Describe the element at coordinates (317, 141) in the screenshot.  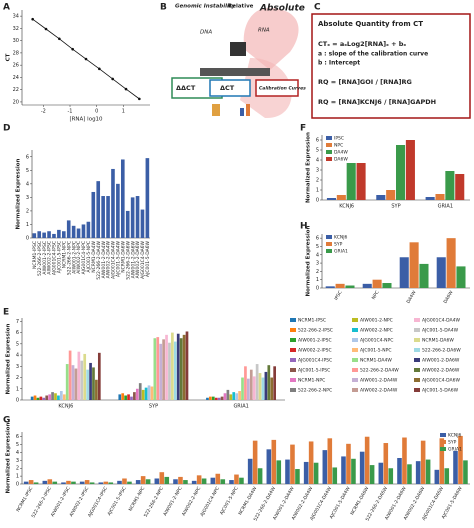
I see `y-tick-label: 6` at that location.